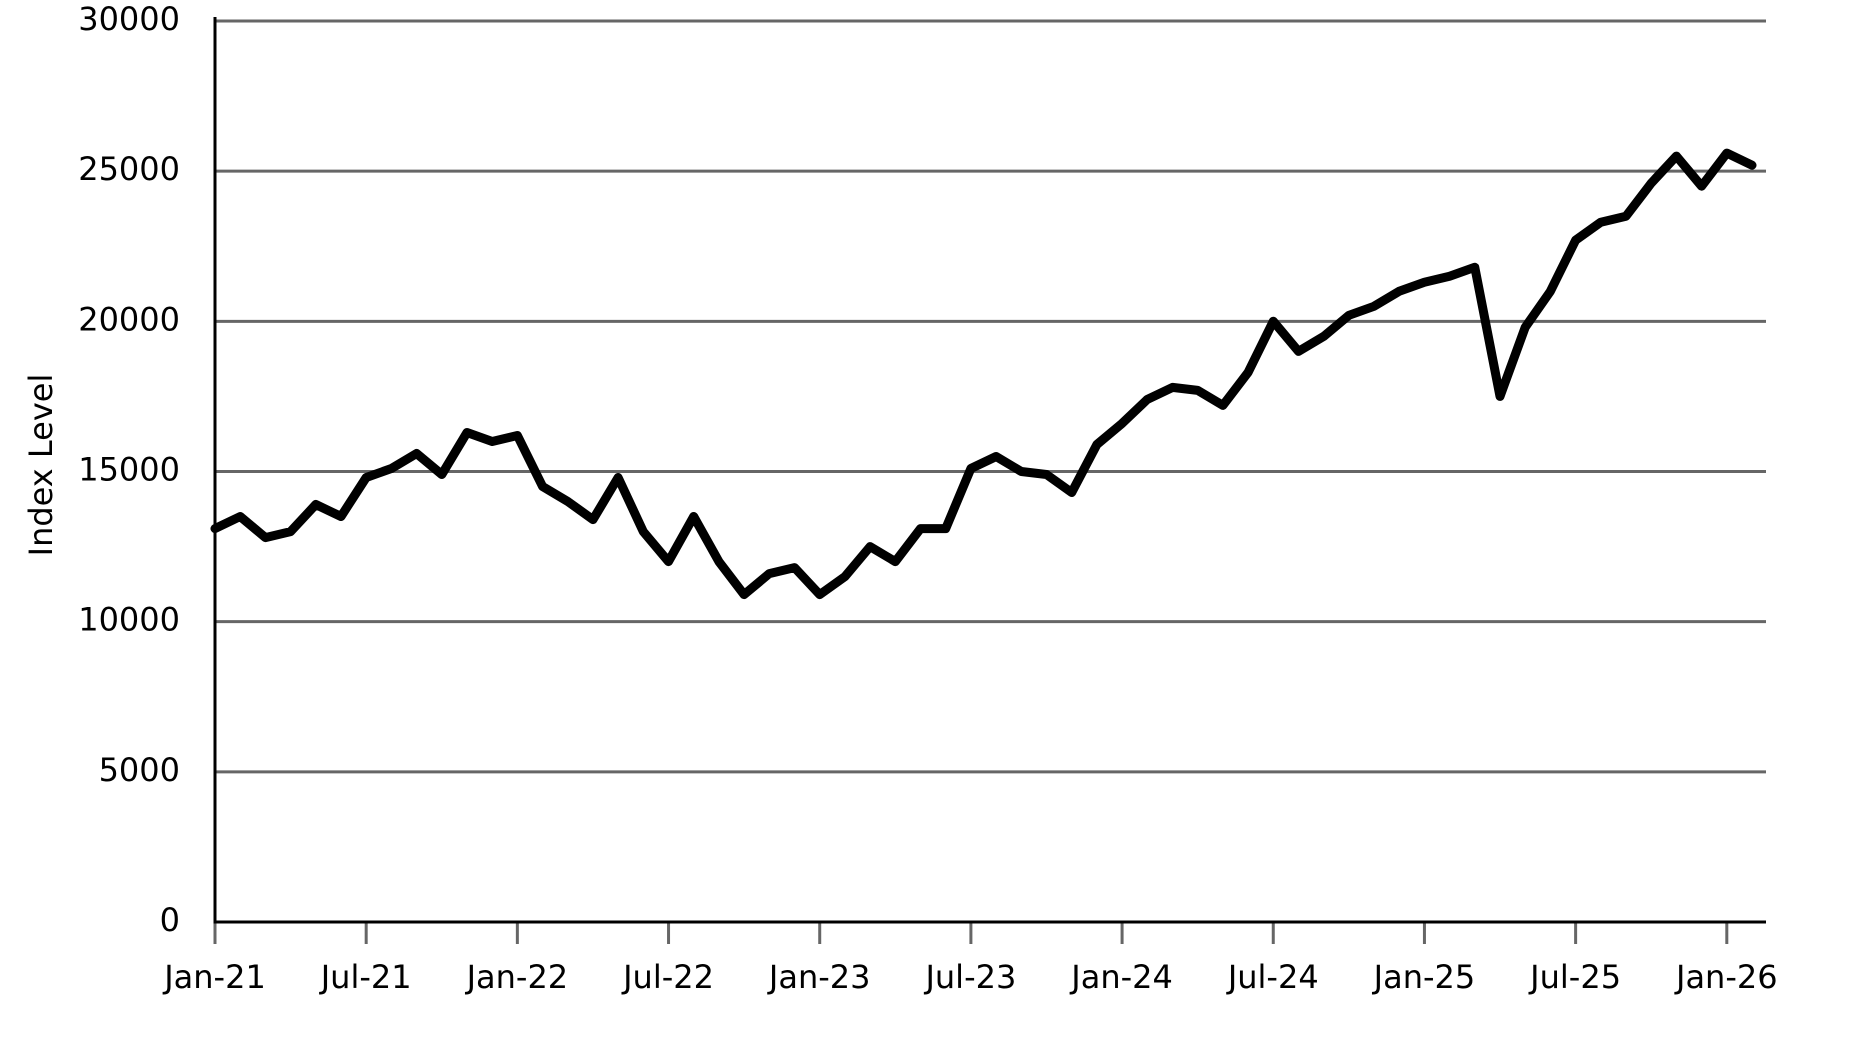 This screenshot has width=1875, height=1046. Describe the element at coordinates (129, 470) in the screenshot. I see `y-tick-label: 15000` at that location.